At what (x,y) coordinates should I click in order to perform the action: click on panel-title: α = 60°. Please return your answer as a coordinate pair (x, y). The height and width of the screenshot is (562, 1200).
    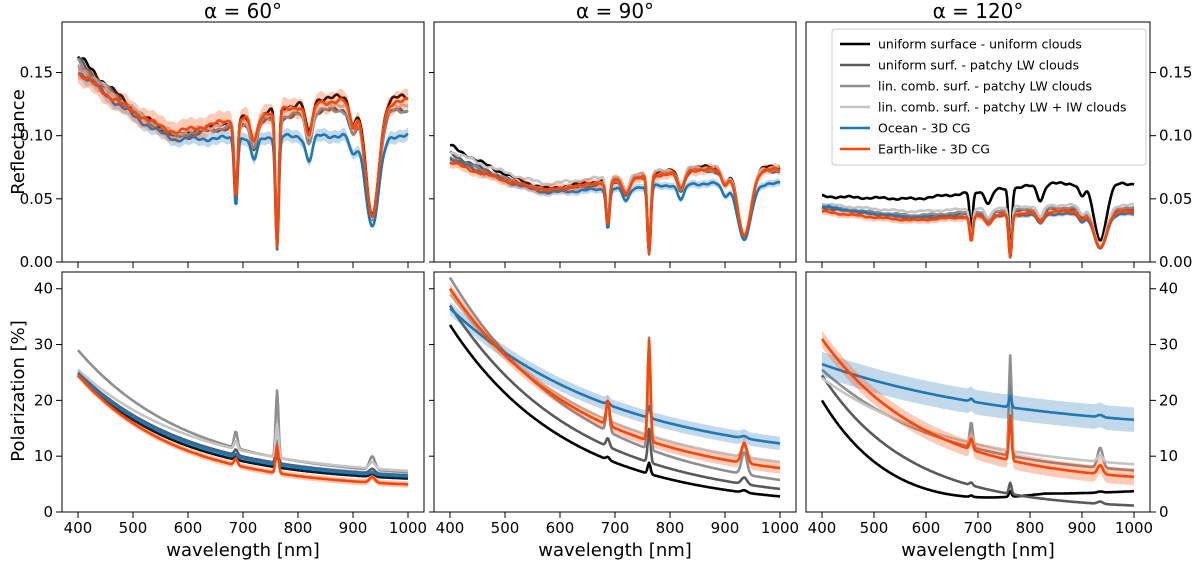
    Looking at the image, I should click on (243, 11).